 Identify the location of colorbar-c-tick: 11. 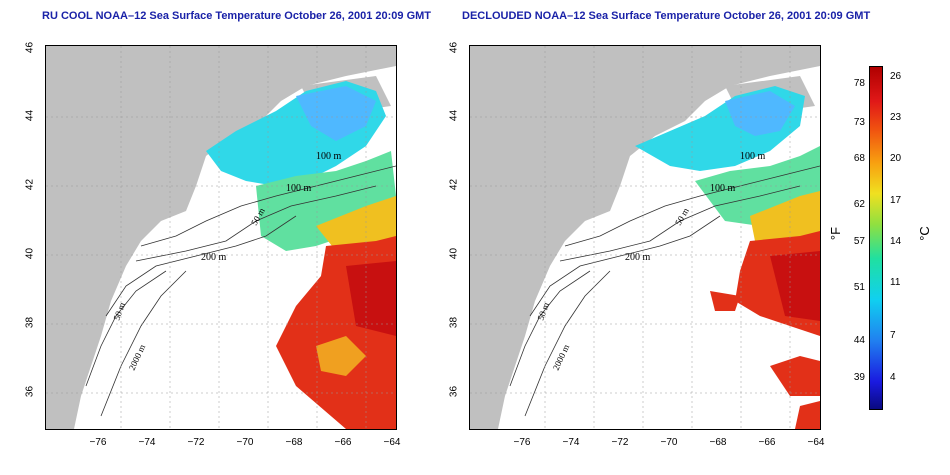
(895, 282).